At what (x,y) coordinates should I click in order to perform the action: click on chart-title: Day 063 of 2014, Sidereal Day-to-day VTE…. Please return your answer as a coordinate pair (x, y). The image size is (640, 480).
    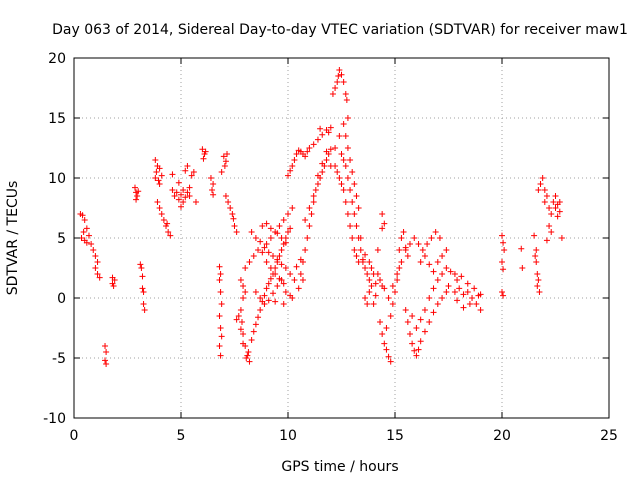
    Looking at the image, I should click on (340, 30).